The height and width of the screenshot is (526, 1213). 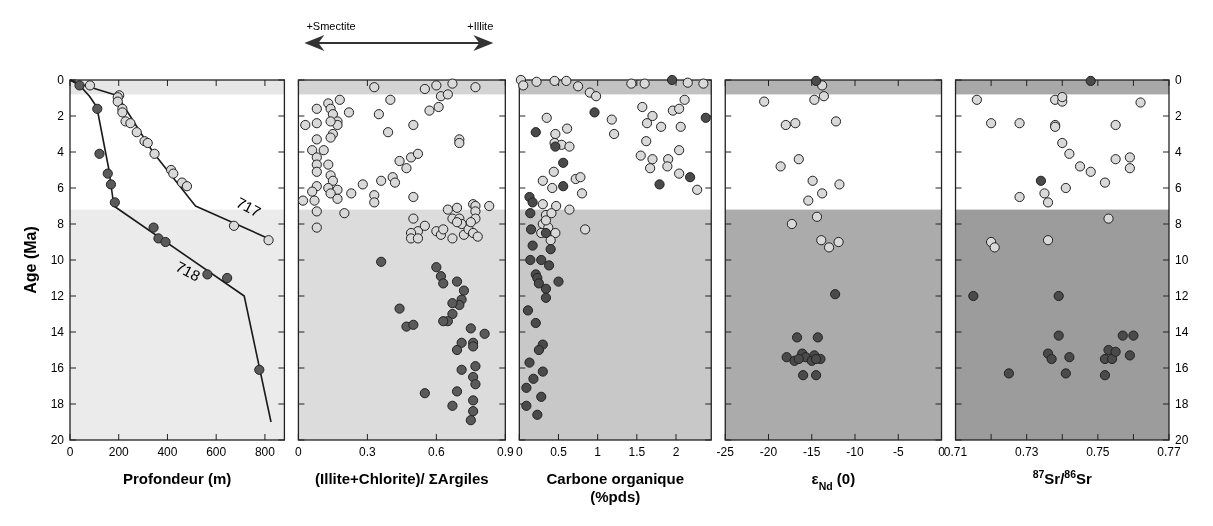 I want to click on x-tick-label: 1.5, so click(x=637, y=452).